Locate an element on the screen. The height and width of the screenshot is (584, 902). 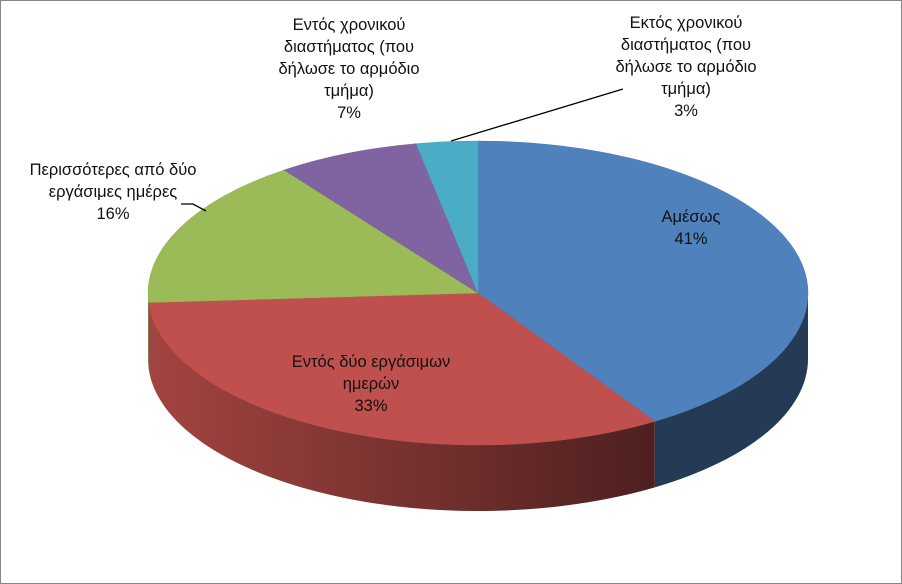
value-label: 7% is located at coordinates (349, 113).